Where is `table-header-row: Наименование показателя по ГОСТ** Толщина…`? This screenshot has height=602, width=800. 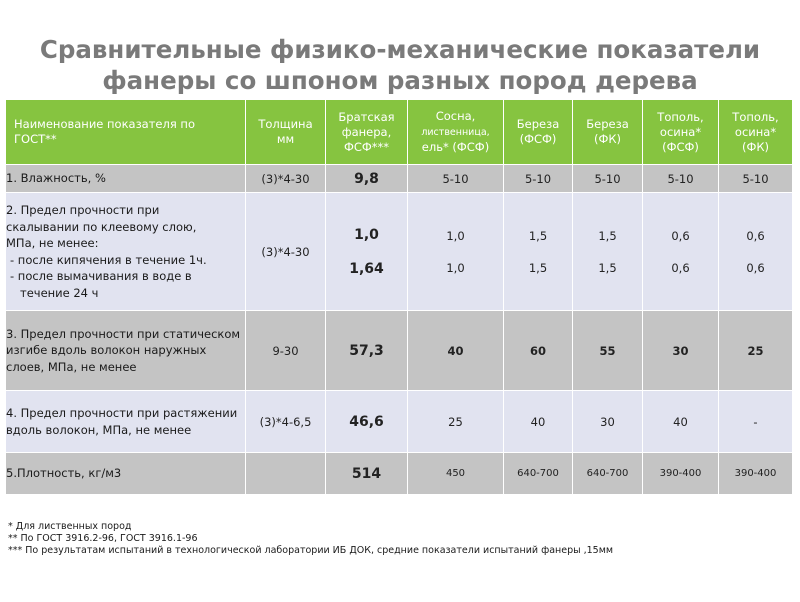 table-header-row: Наименование показателя по ГОСТ** Толщина… is located at coordinates (399, 132).